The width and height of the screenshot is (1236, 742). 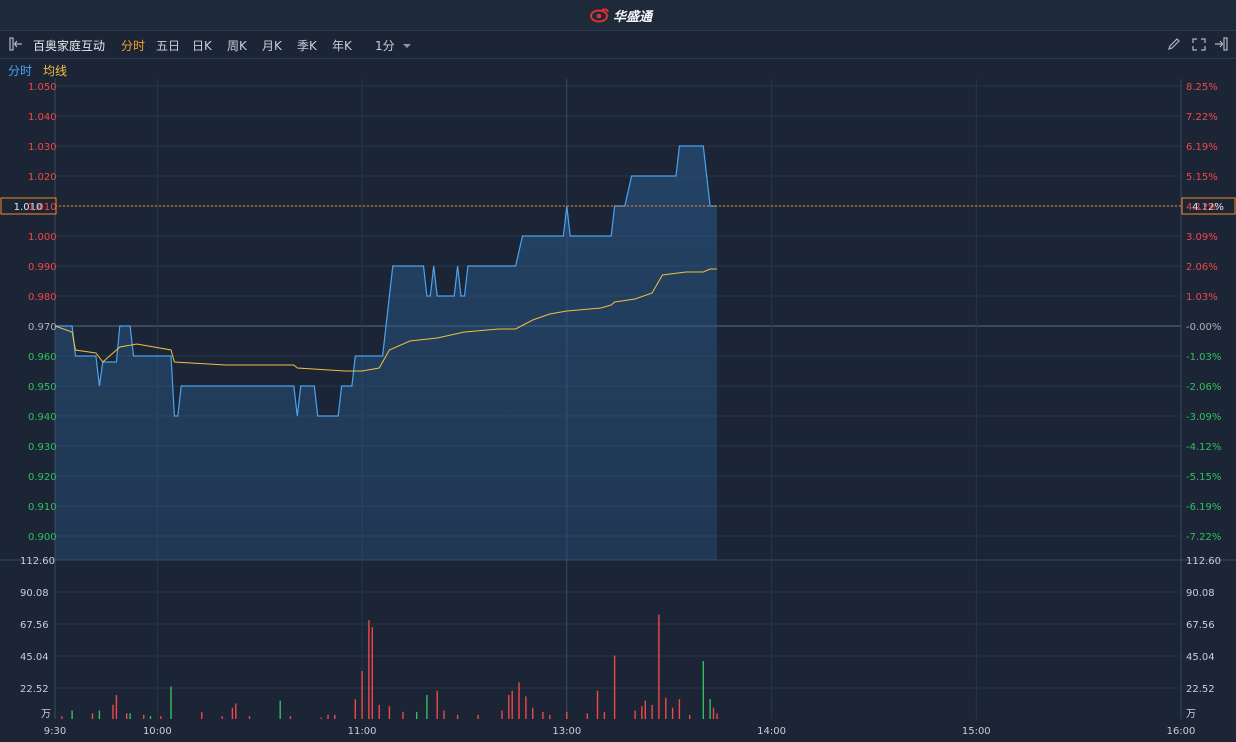 What do you see at coordinates (16, 44) in the screenshot?
I see `collapse-left-icon` at bounding box center [16, 44].